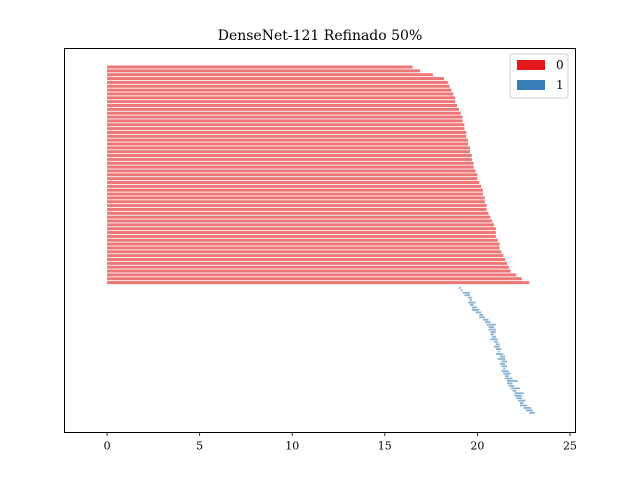 This screenshot has width=640, height=480. Describe the element at coordinates (570, 446) in the screenshot. I see `x-tick-label: 25` at that location.